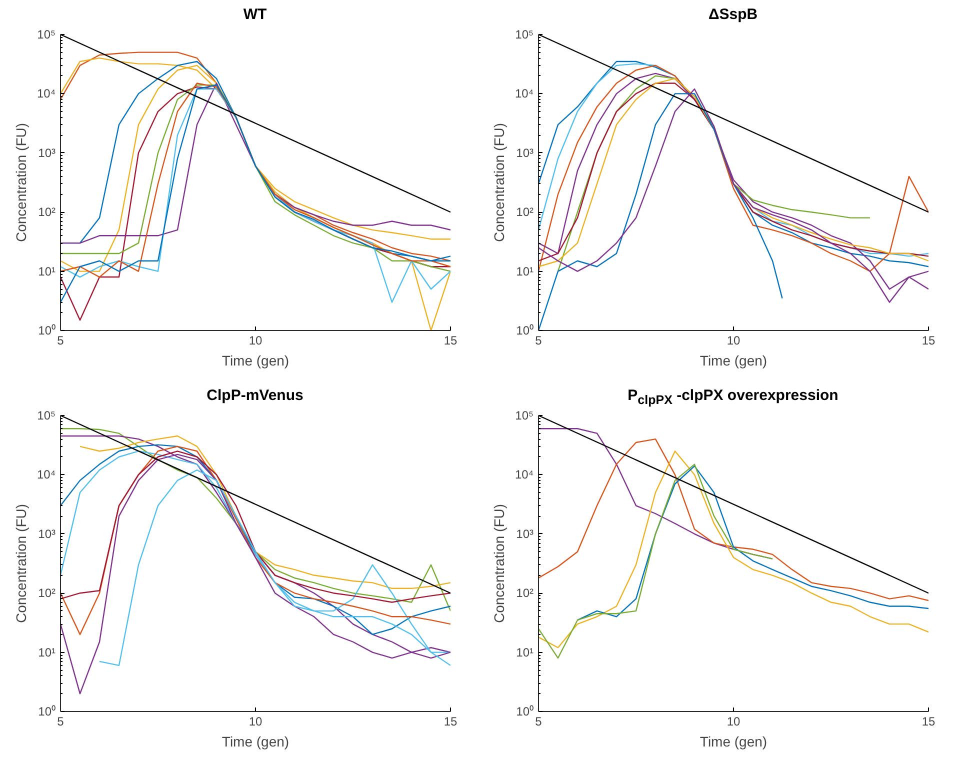 Image resolution: width=955 pixels, height=766 pixels. Describe the element at coordinates (255, 396) in the screenshot. I see `chart-title: ClpP-mVenus` at that location.